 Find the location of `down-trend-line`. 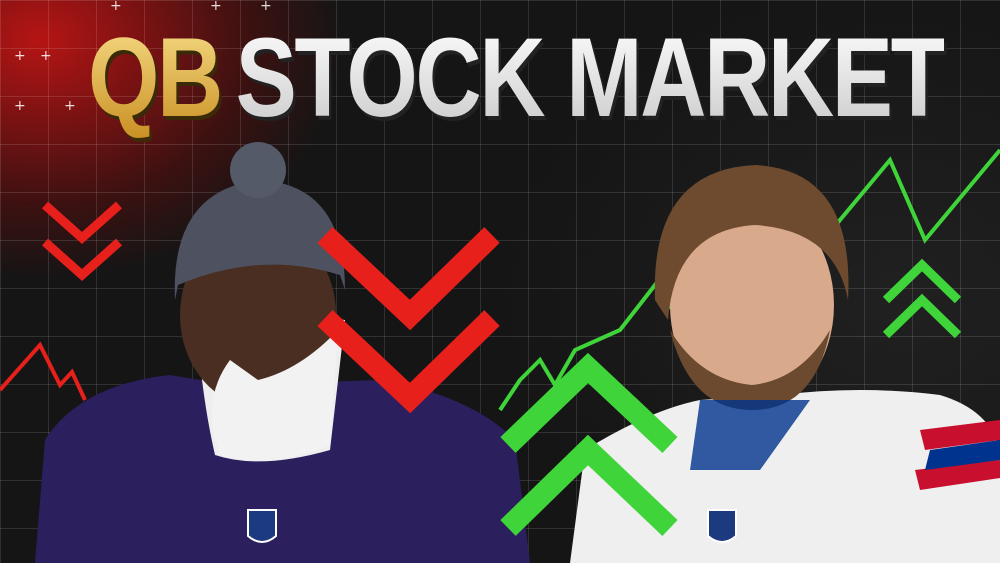

down-trend-line is located at coordinates (43, 371).